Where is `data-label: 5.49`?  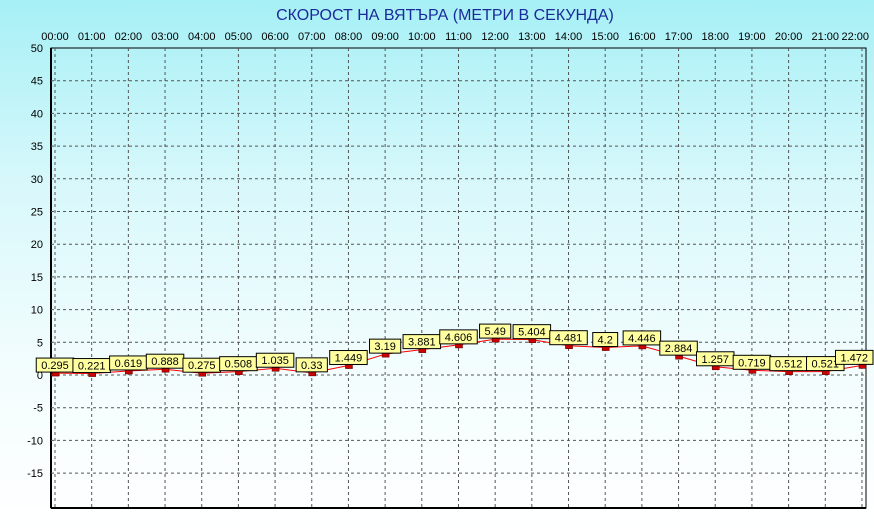 data-label: 5.49 is located at coordinates (495, 331).